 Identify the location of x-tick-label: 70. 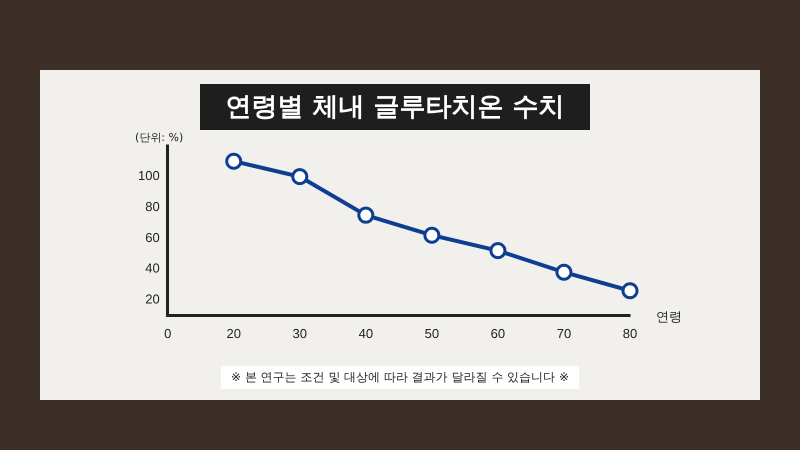
(564, 333).